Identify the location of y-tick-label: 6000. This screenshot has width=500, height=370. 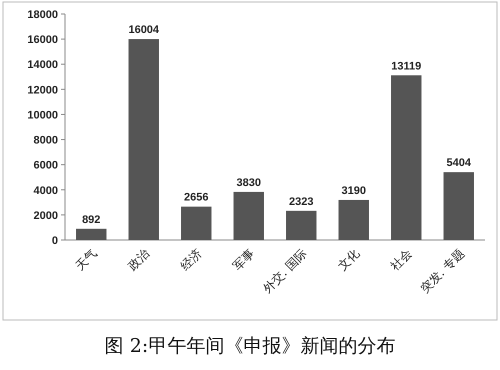
(46, 166).